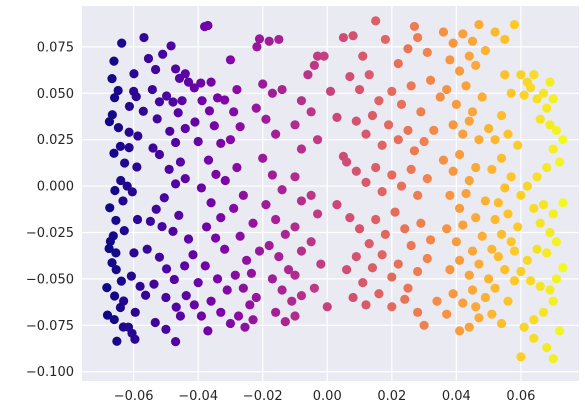  Describe the element at coordinates (50, 372) in the screenshot. I see `y-tick-label: −0.100` at that location.